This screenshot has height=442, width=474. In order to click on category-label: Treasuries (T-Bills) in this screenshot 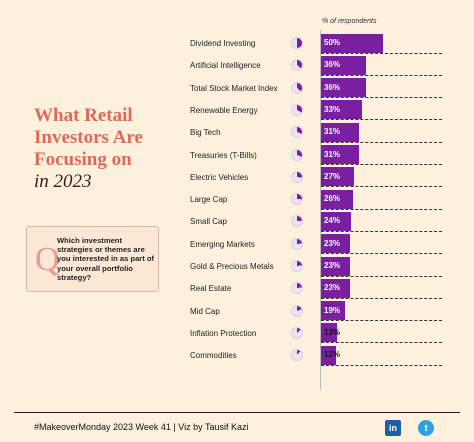, I will do `click(223, 155)`.